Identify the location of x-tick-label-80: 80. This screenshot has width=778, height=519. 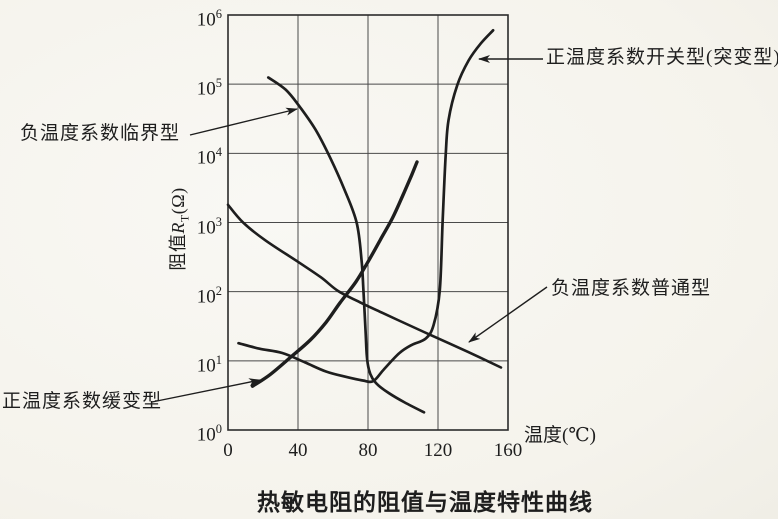
(368, 450).